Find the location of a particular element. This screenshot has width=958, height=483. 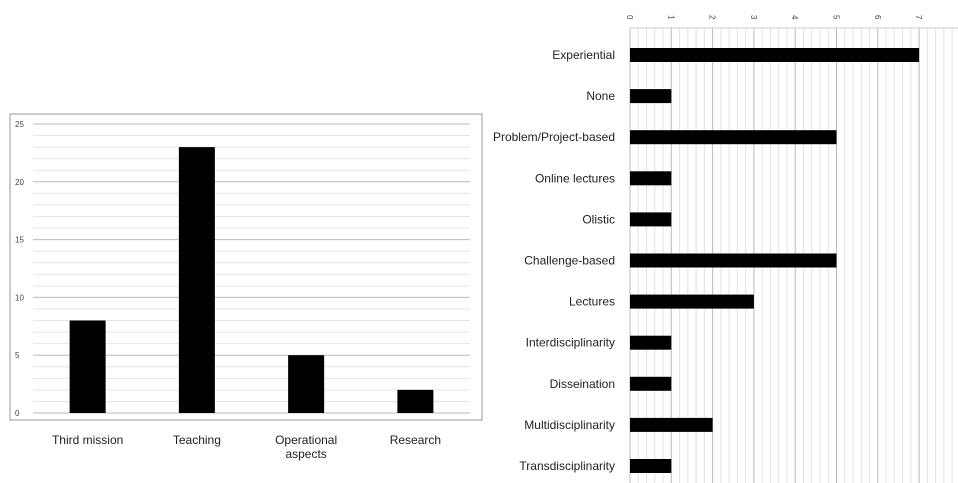

category-label: Challenge-based is located at coordinates (569, 261).